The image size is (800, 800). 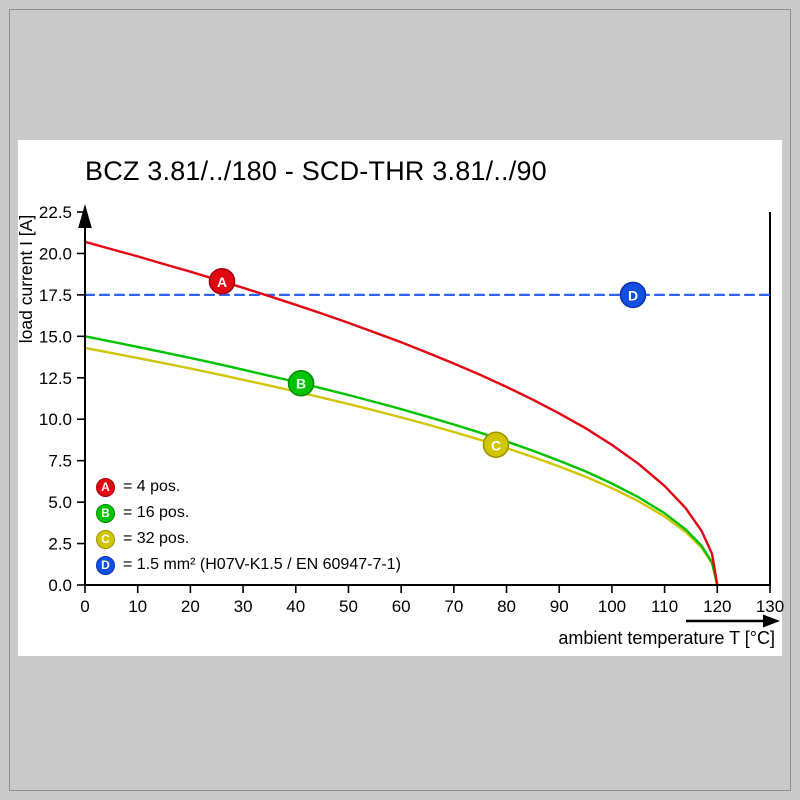 What do you see at coordinates (248, 487) in the screenshot?
I see `legend-item-4pos: A = 4 pos.` at bounding box center [248, 487].